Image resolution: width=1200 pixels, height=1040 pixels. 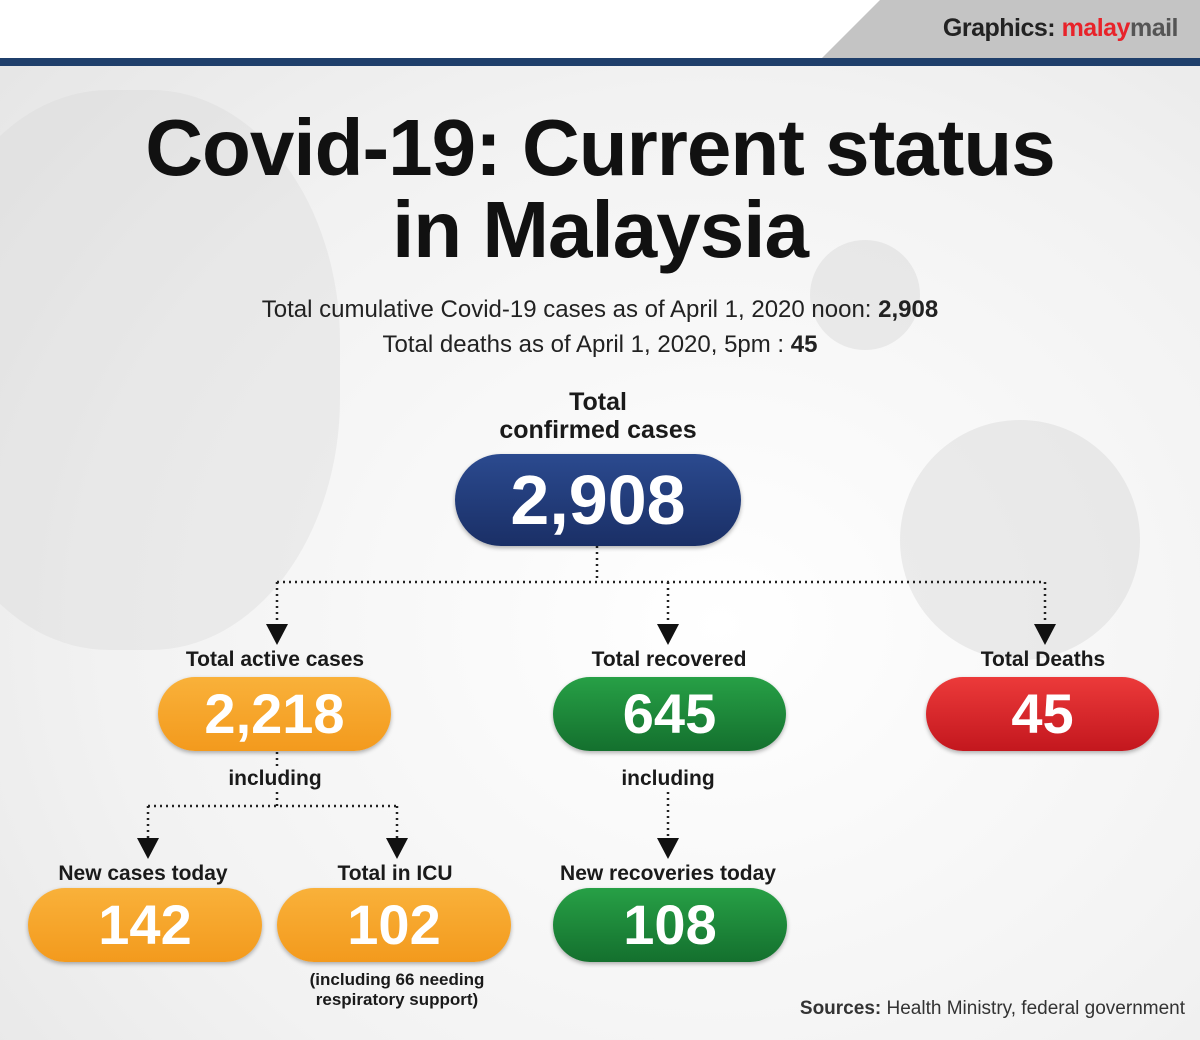 I want to click on header-credit-panel, so click(x=1010, y=30).